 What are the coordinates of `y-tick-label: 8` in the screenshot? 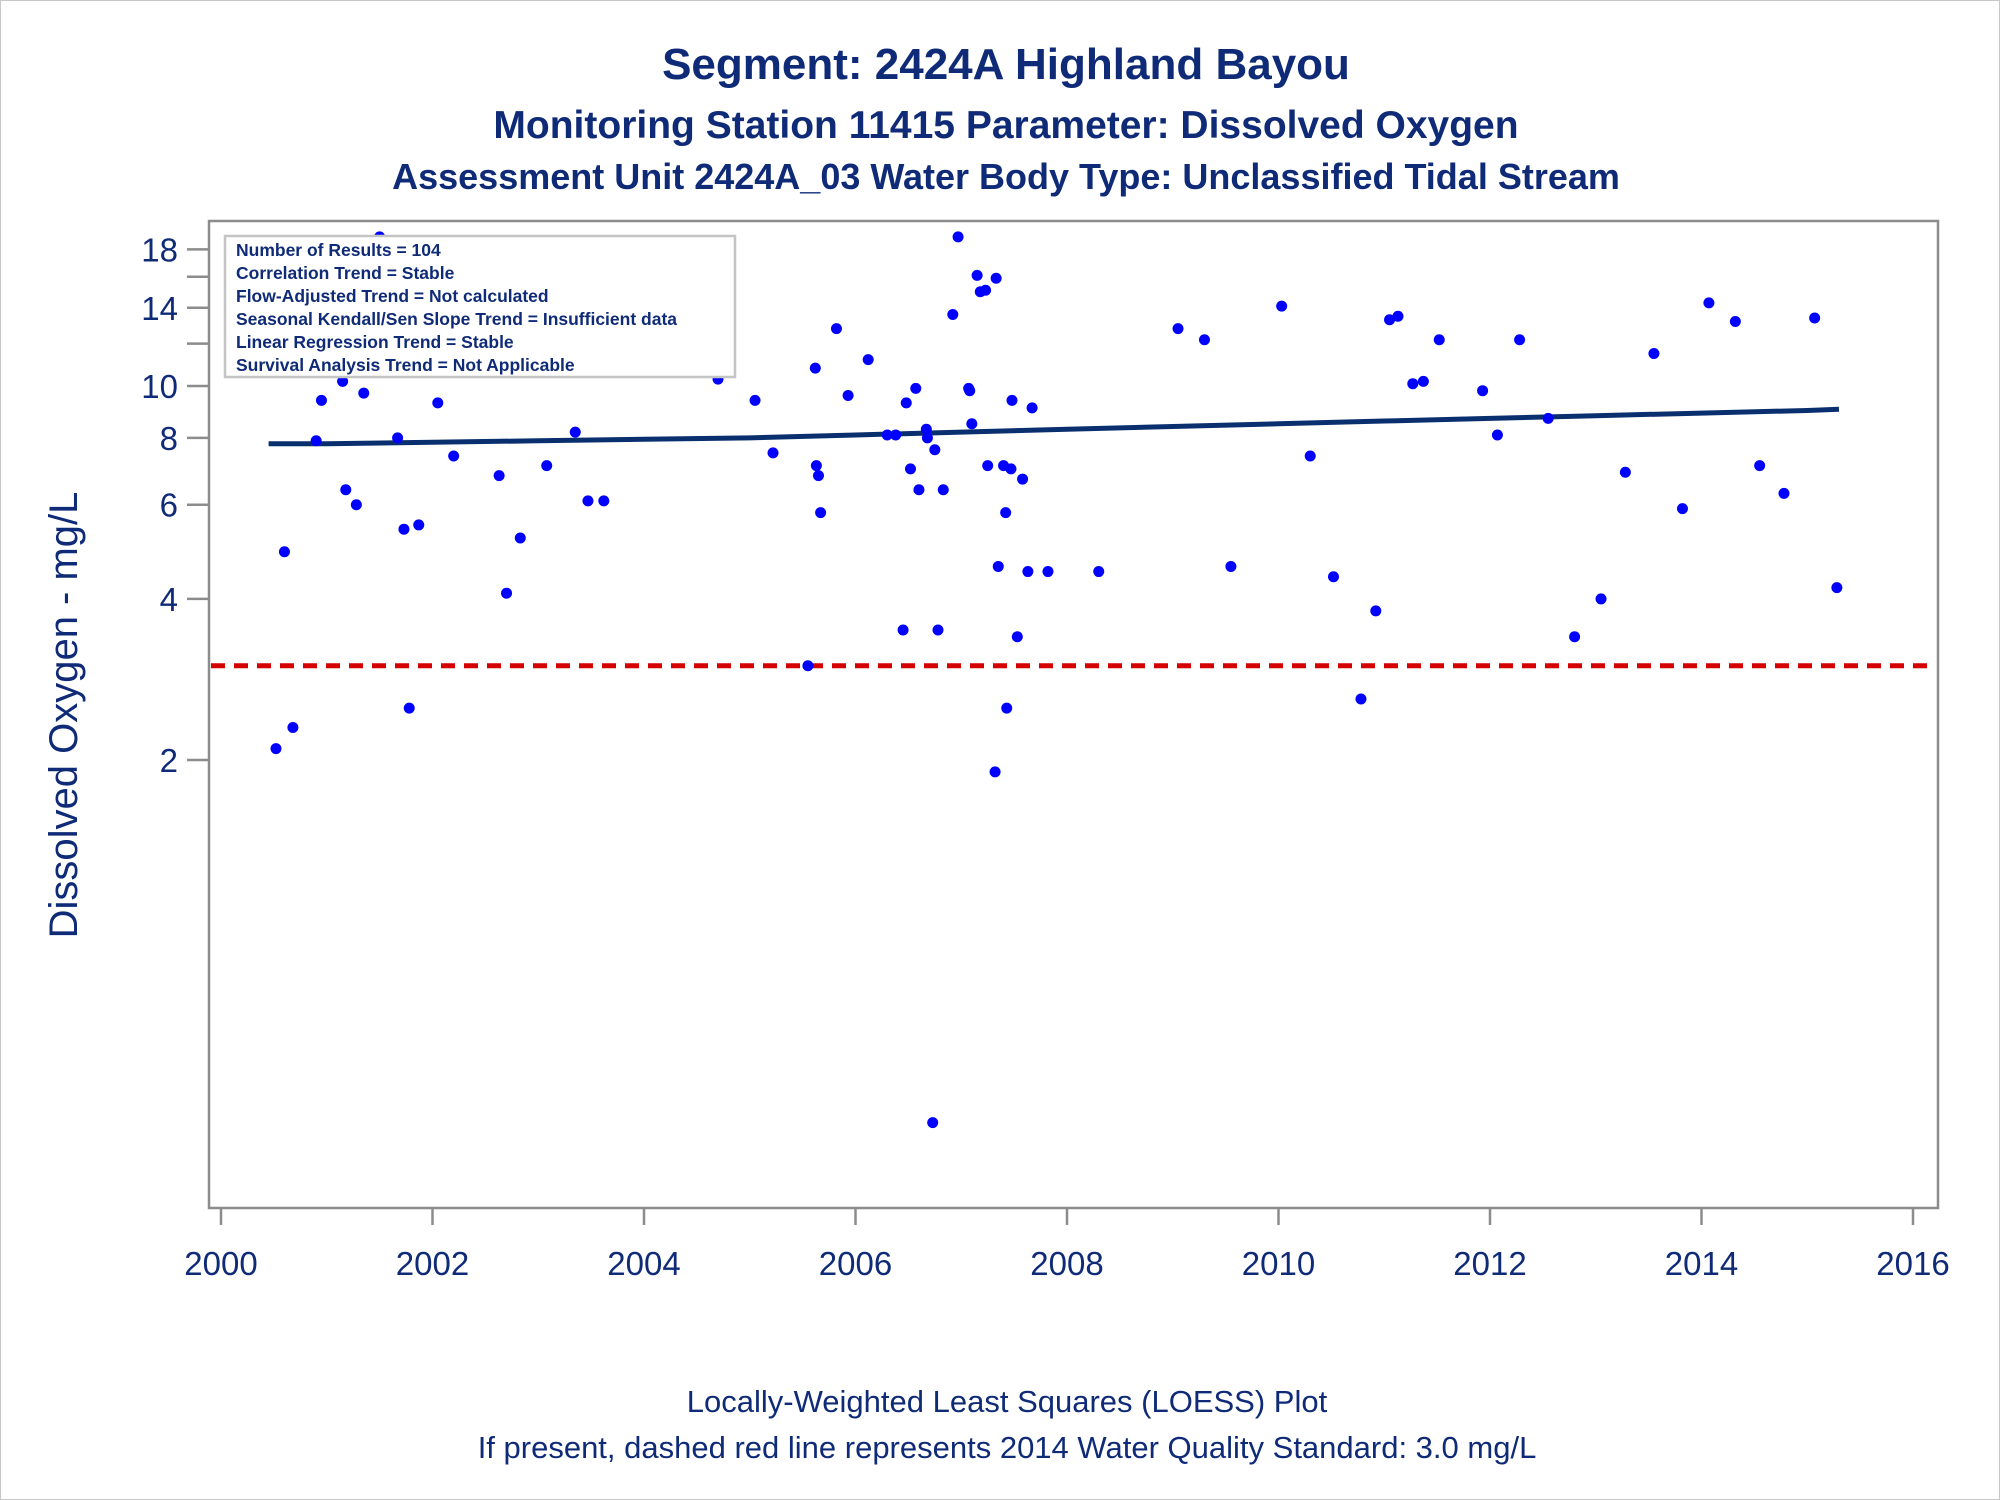 It's located at (169, 438).